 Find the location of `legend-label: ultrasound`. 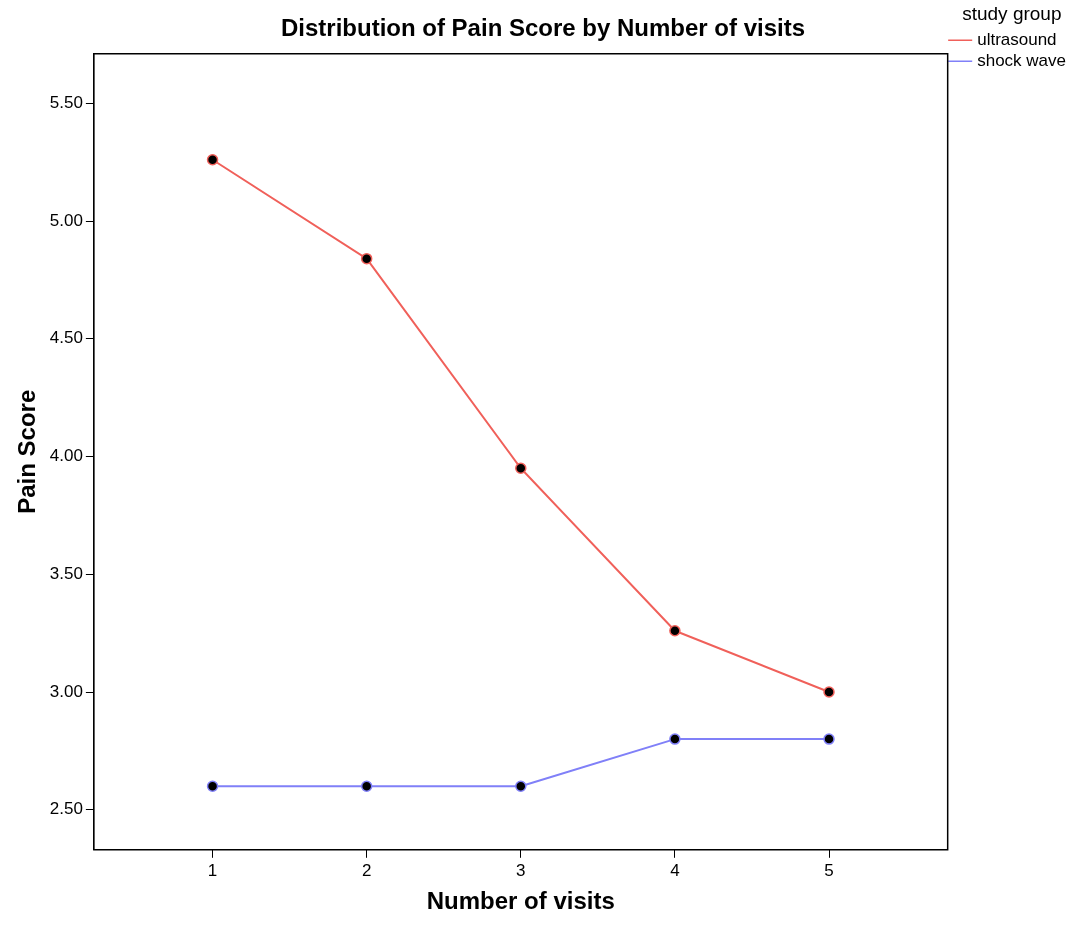

legend-label: ultrasound is located at coordinates (1017, 39).